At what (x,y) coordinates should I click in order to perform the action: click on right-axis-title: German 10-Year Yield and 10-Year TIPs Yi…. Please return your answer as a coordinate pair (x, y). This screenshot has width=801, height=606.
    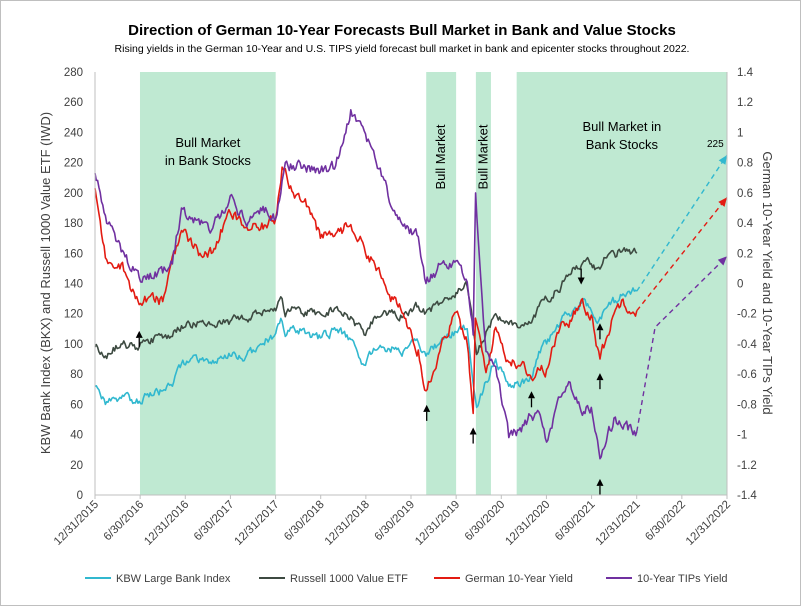
    Looking at the image, I should click on (767, 282).